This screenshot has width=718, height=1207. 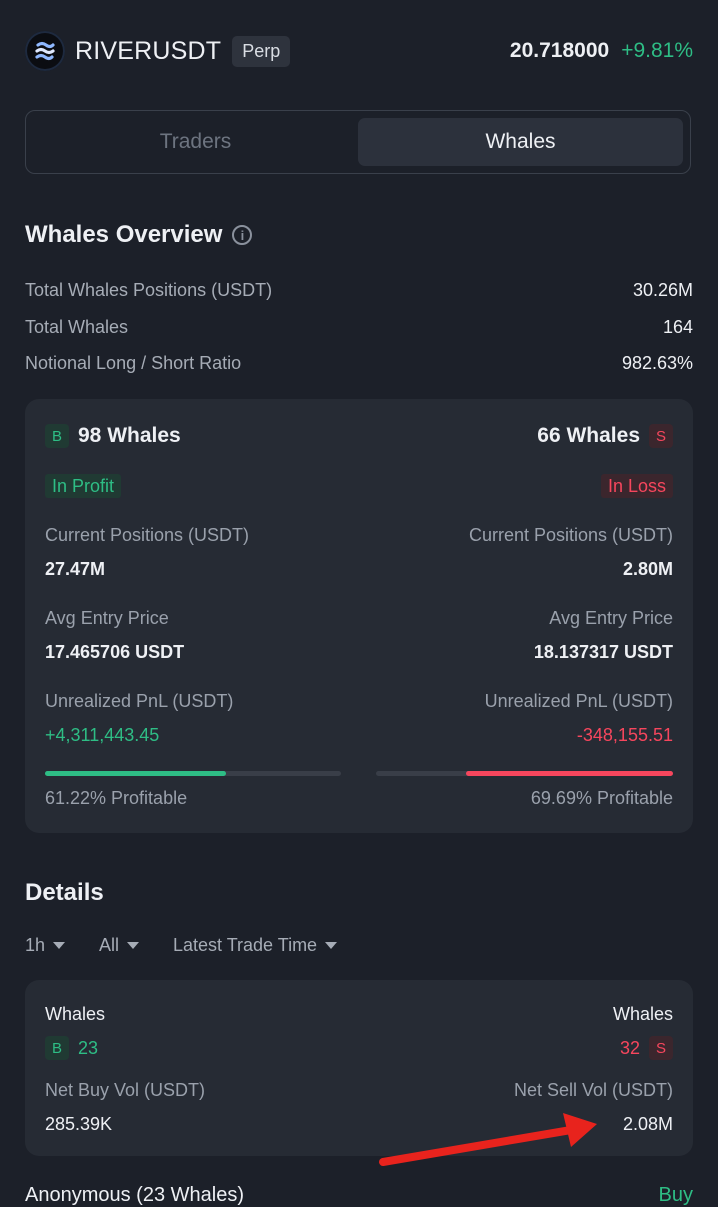 I want to click on short-pnl-label: Unrealized PnL (USDT), so click(x=578, y=701).